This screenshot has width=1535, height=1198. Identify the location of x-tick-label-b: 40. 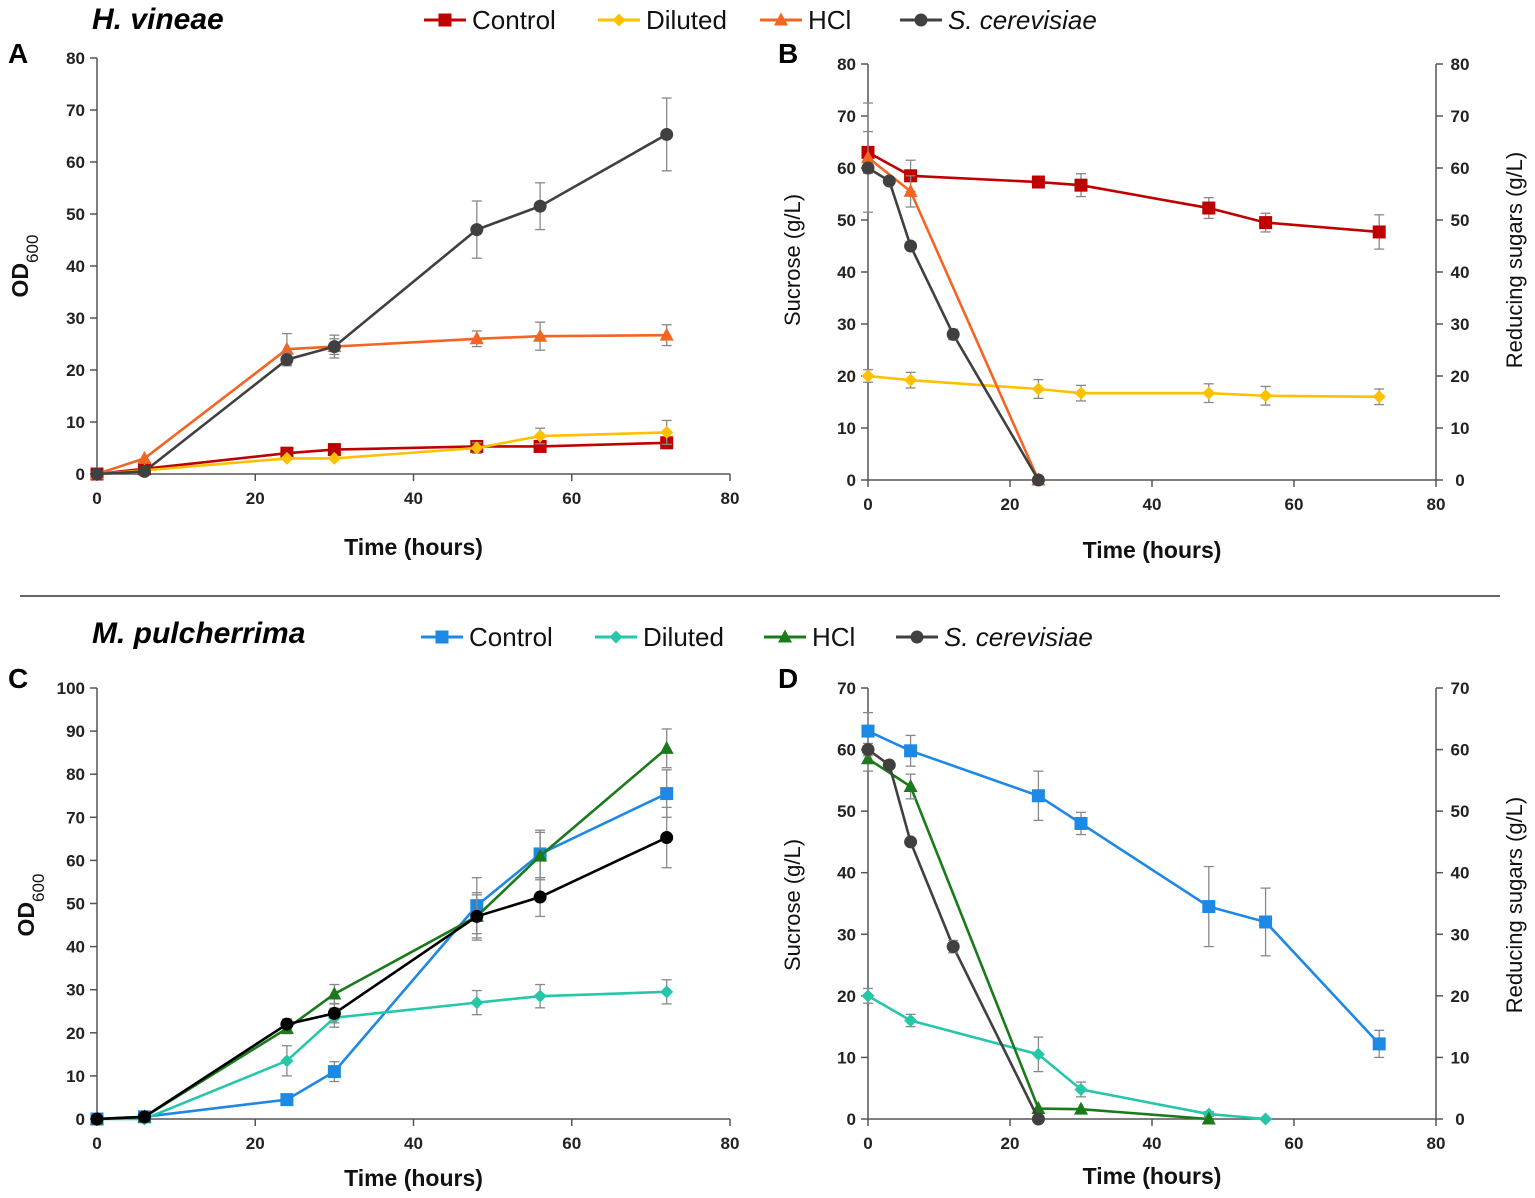
(1152, 504).